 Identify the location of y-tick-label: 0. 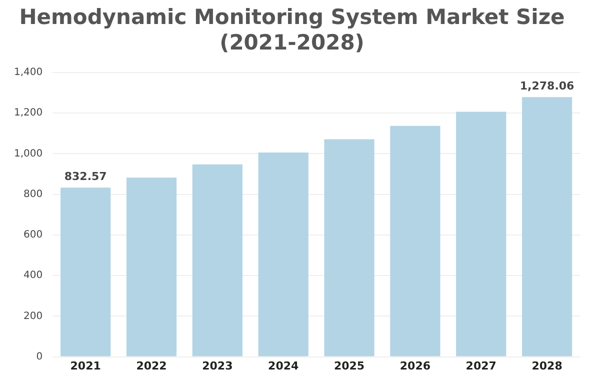
(39, 356).